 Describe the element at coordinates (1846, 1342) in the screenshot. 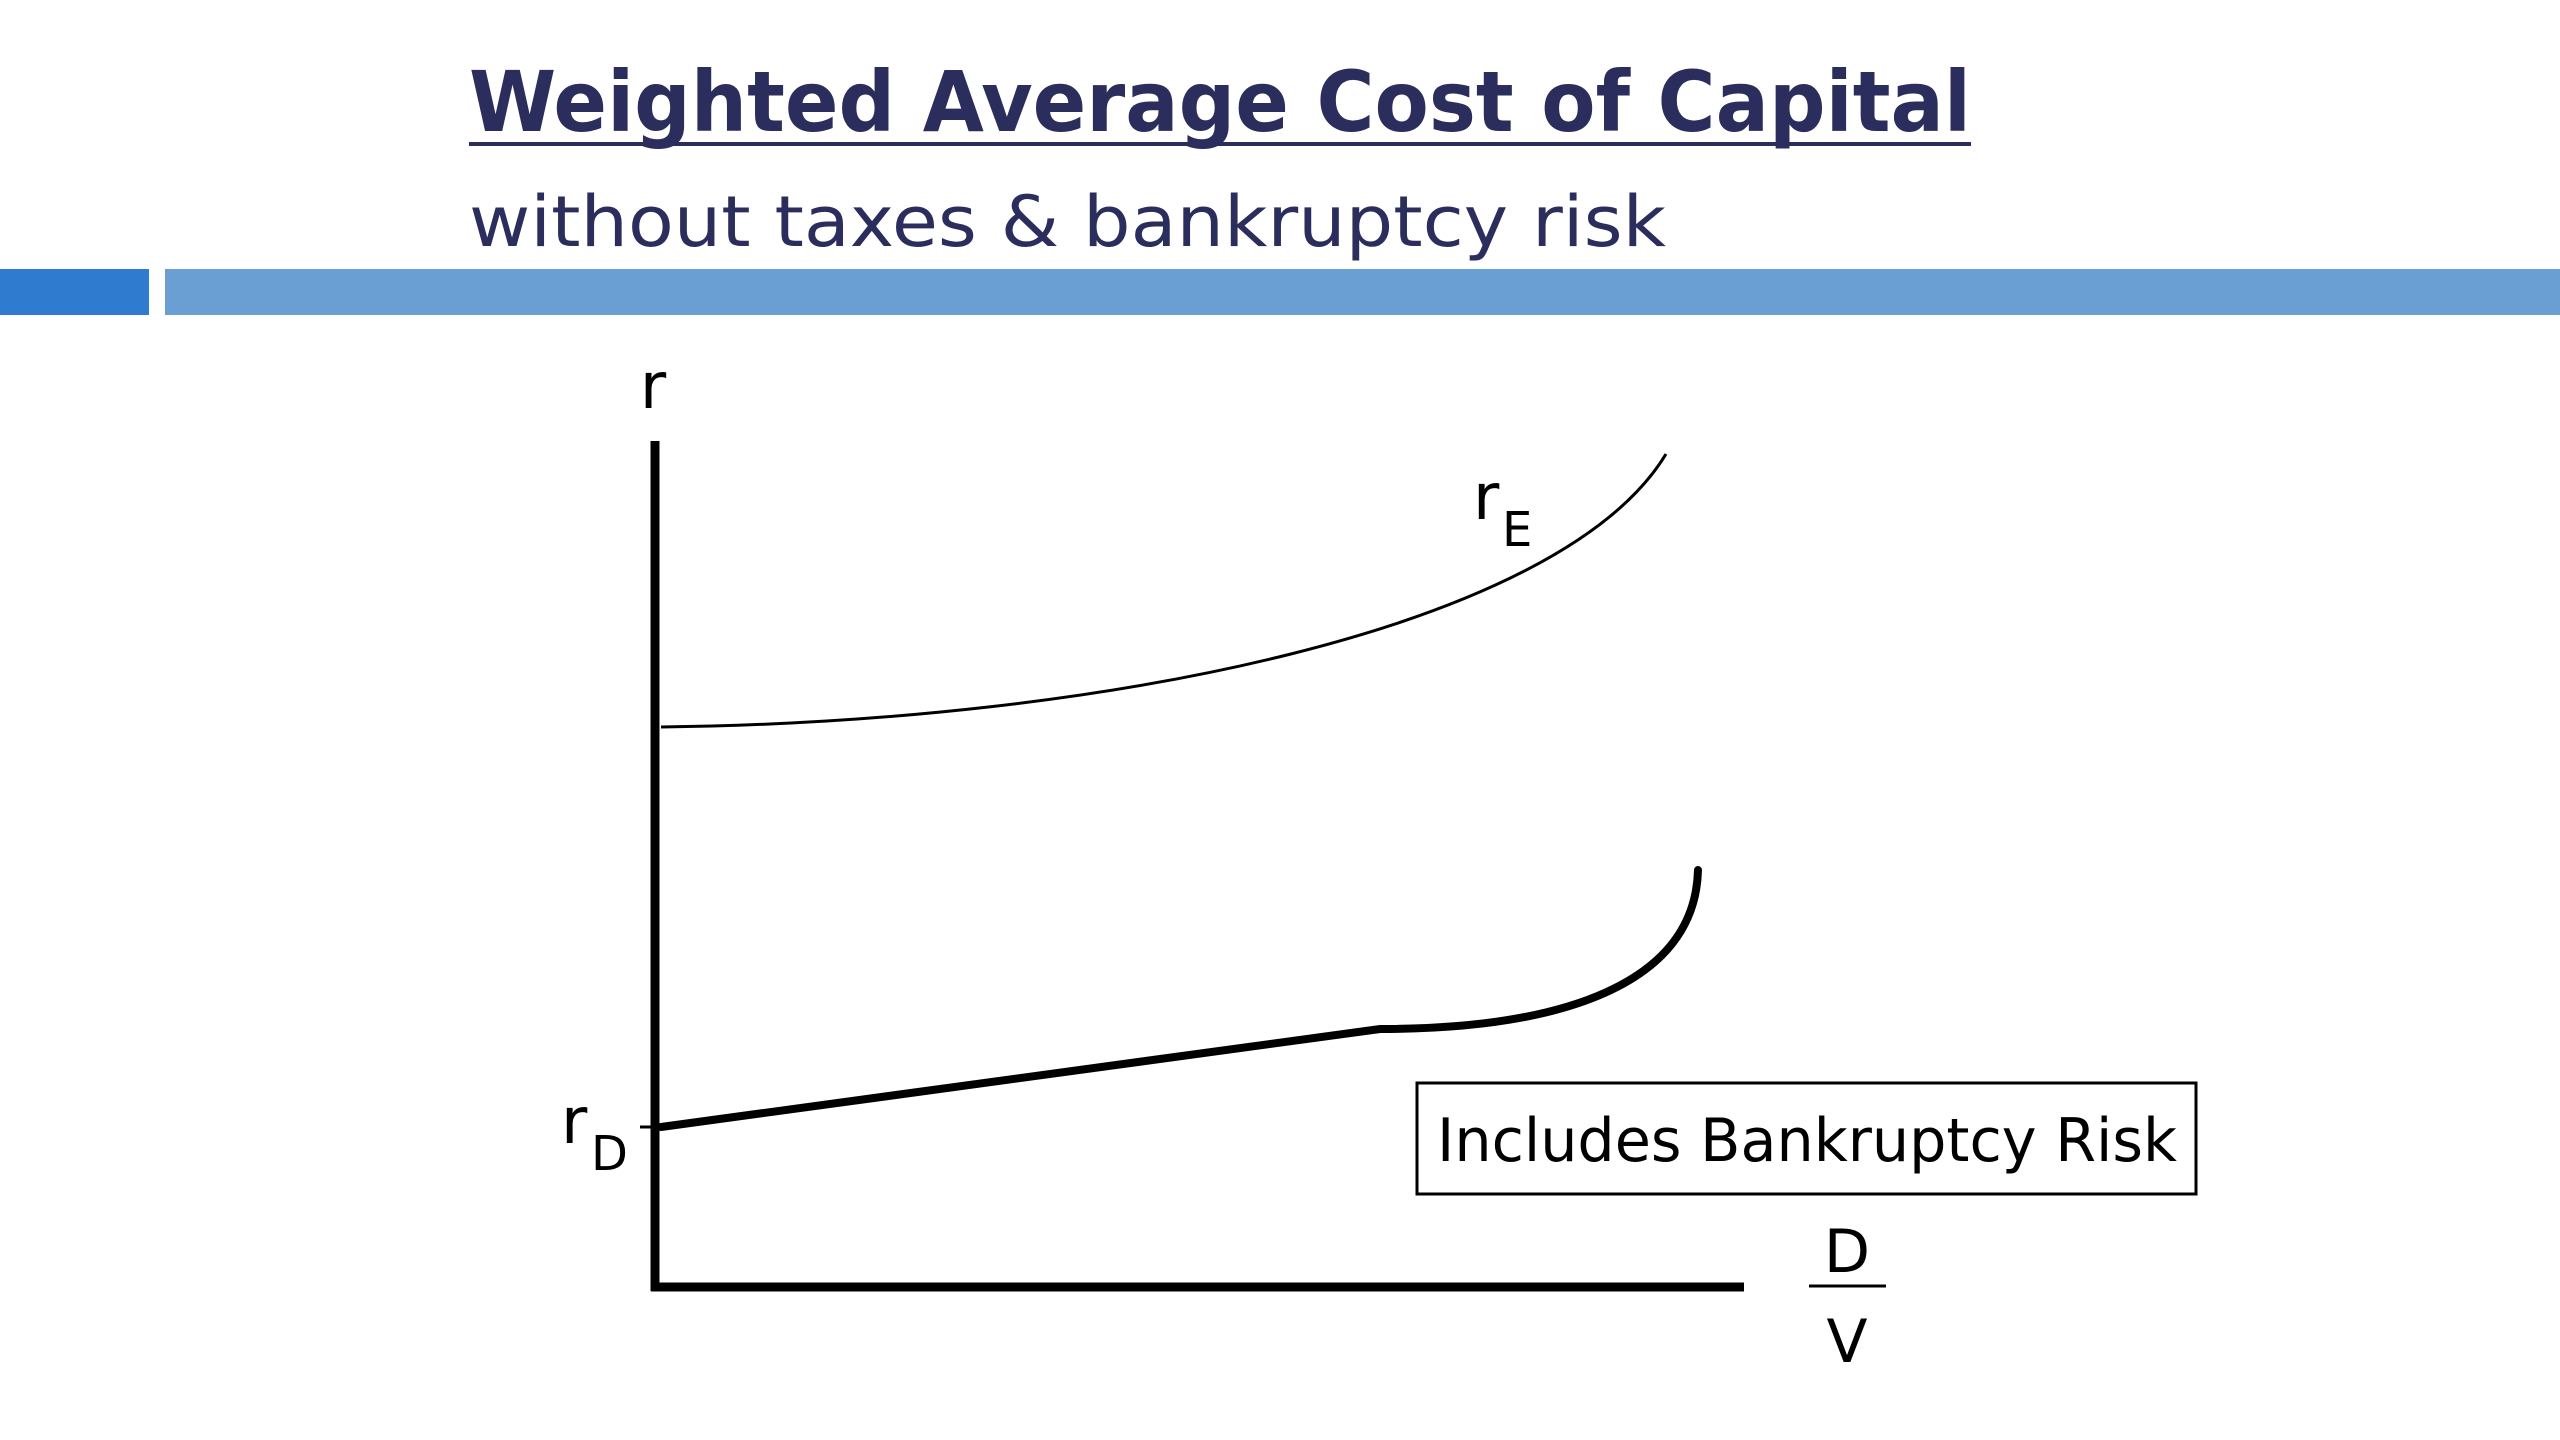

I see `x-axis-denominator: V` at that location.